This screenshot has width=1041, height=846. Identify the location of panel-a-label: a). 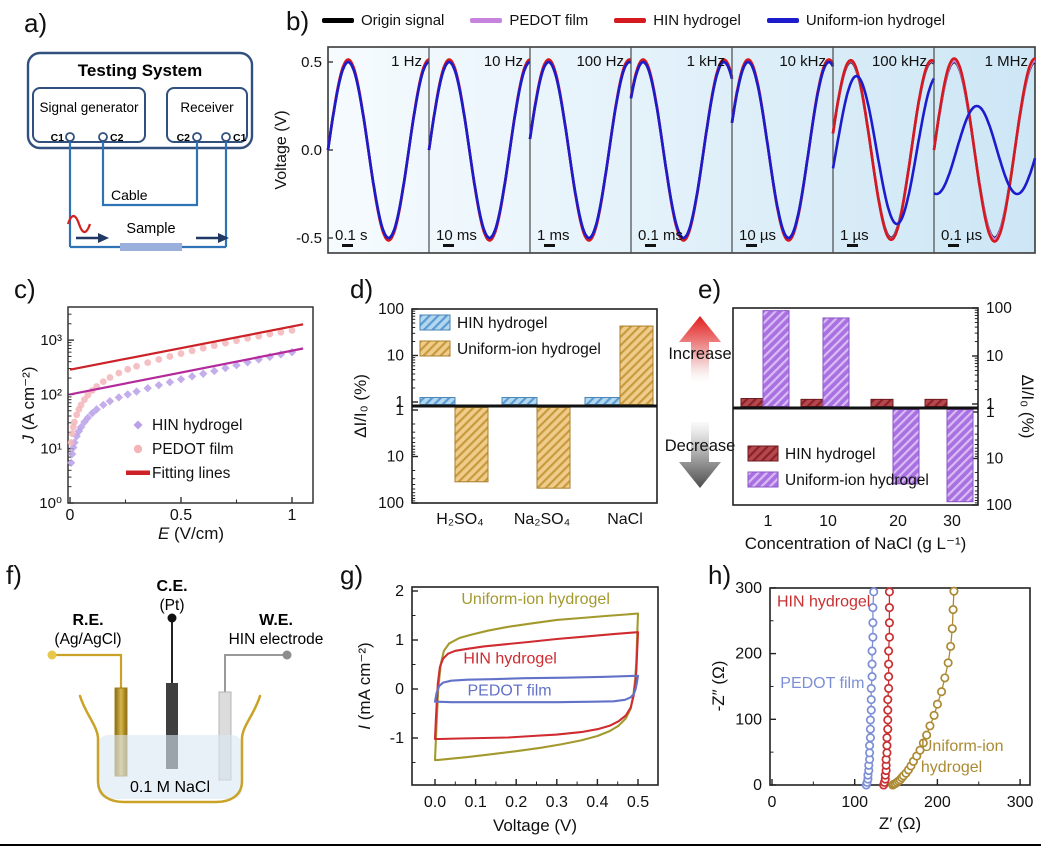
(36, 23).